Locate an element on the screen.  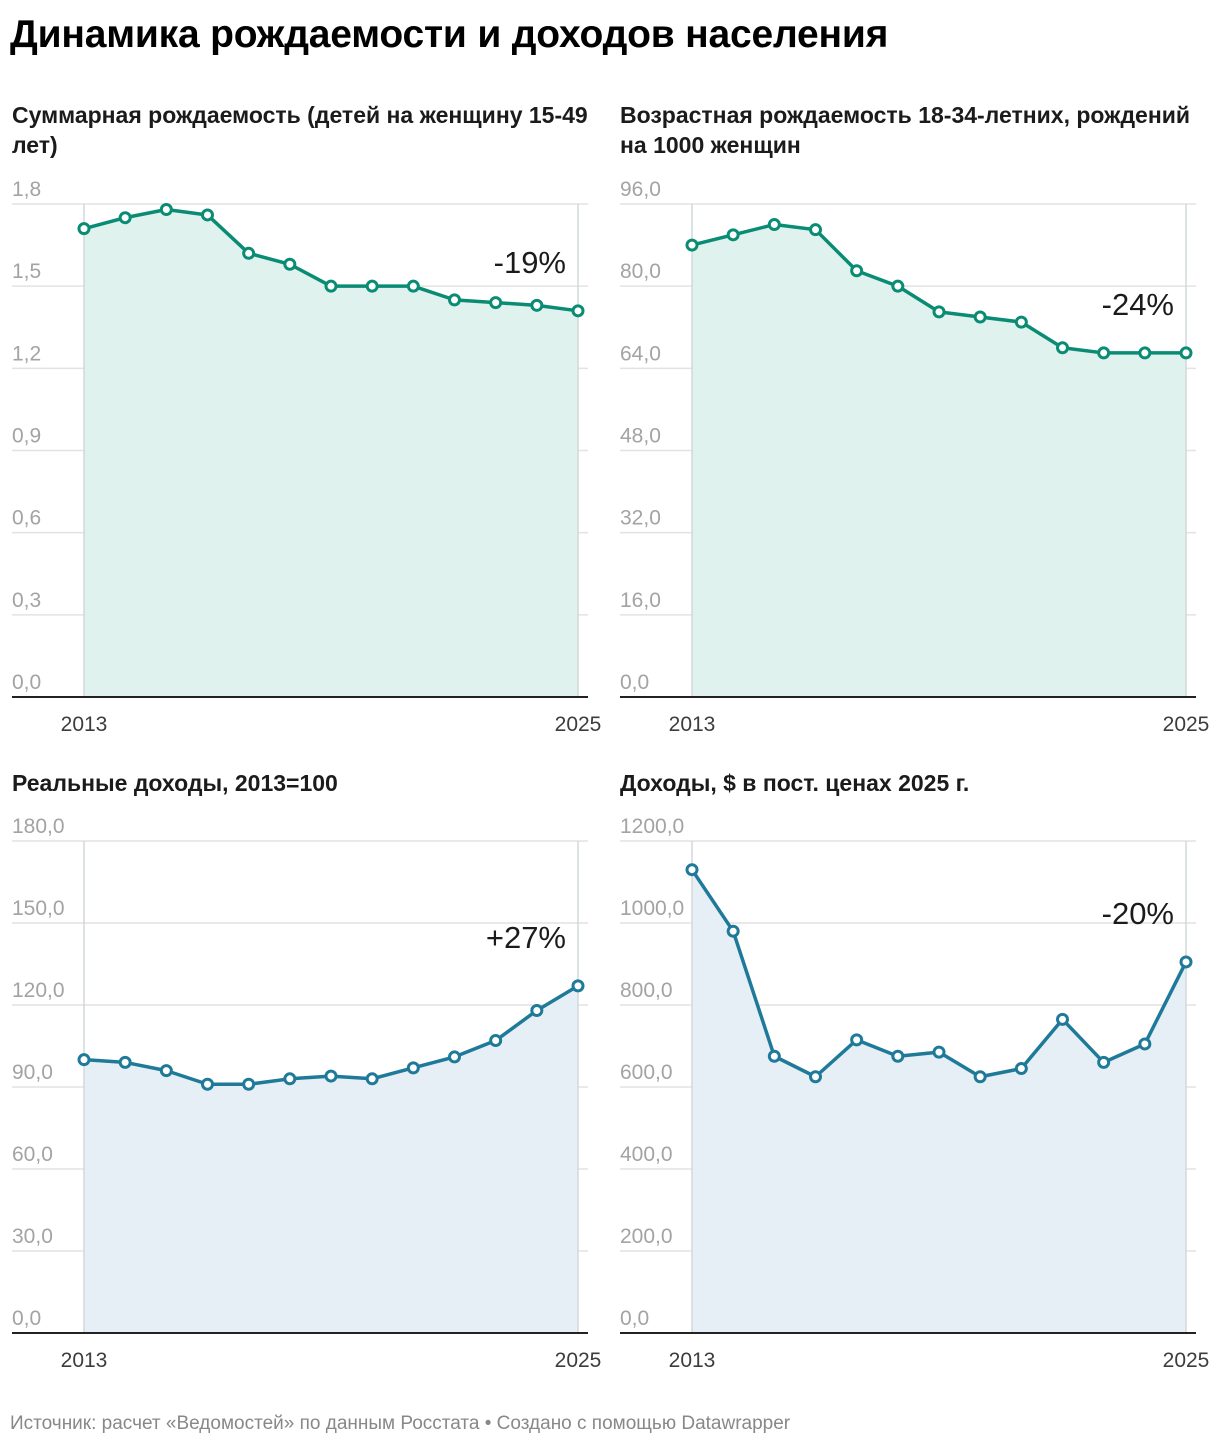
y-tick-label: 80,0 is located at coordinates (640, 271).